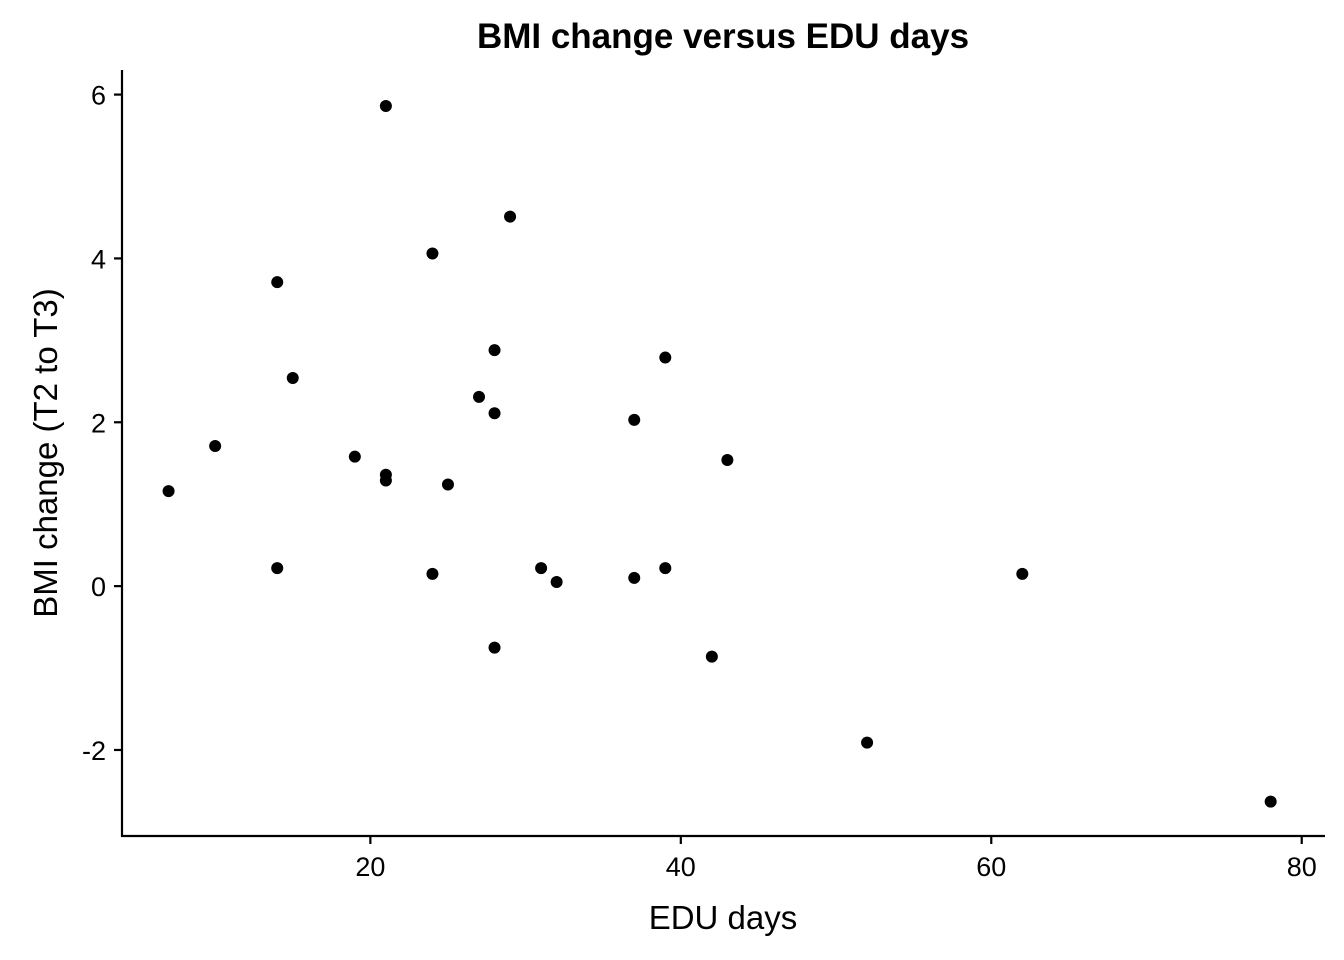  Describe the element at coordinates (98, 423) in the screenshot. I see `y-tick-label: 2` at that location.